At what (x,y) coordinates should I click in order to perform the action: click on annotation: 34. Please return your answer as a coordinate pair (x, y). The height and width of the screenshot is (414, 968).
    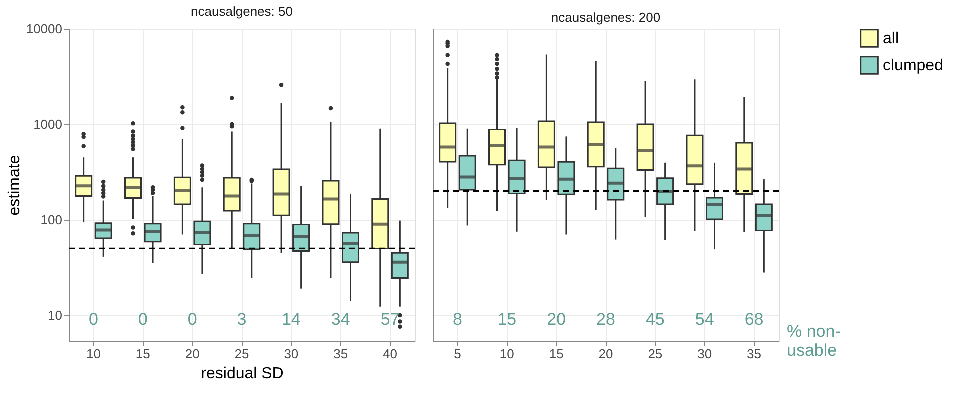
    Looking at the image, I should click on (340, 319).